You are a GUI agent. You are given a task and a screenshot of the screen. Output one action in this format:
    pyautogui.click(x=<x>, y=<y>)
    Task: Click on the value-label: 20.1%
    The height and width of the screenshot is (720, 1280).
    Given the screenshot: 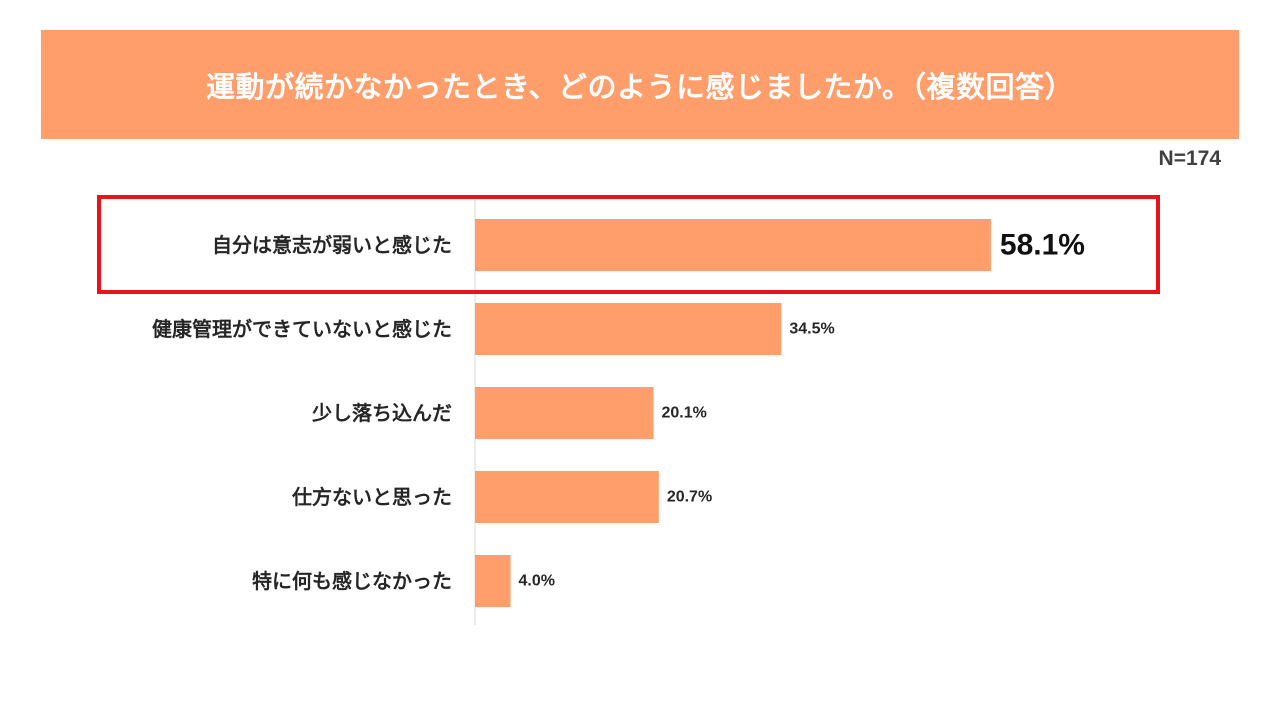 What is the action you would take?
    pyautogui.click(x=683, y=413)
    